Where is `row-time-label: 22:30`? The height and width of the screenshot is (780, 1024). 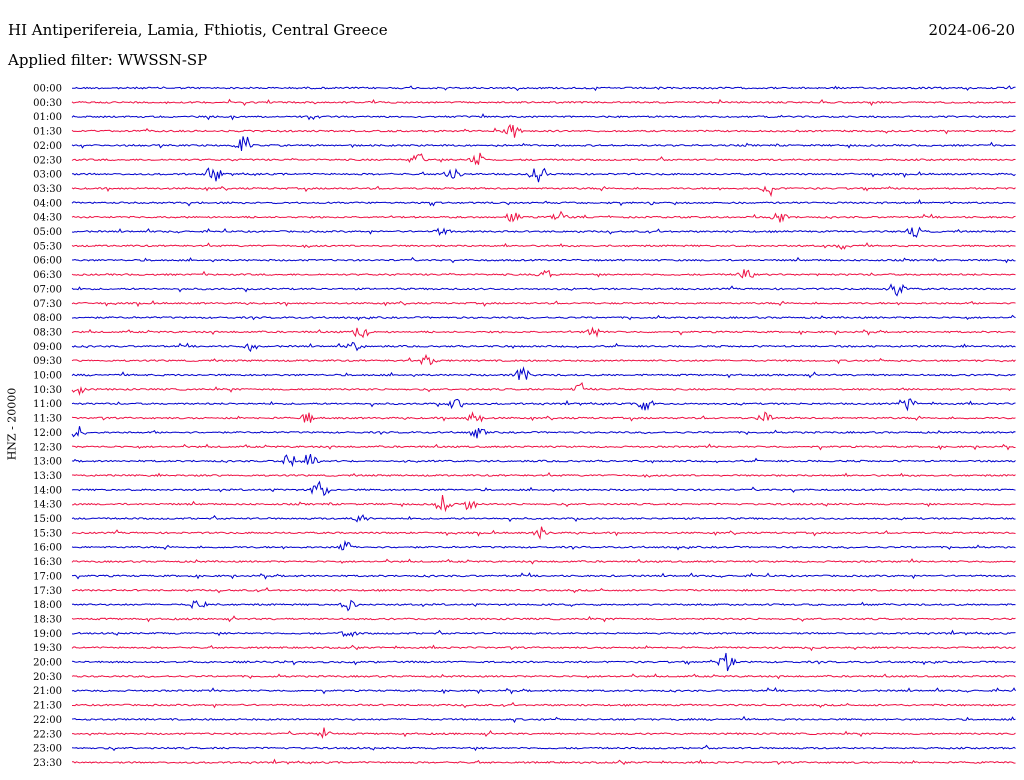
row-time-label: 22:30 is located at coordinates (47, 734).